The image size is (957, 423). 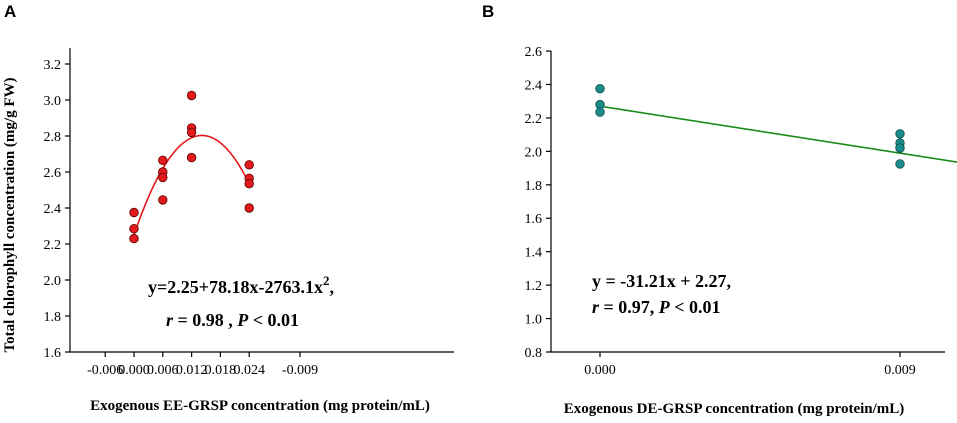 What do you see at coordinates (534, 320) in the screenshot?
I see `panel-b-y-tick-label: 1.0` at bounding box center [534, 320].